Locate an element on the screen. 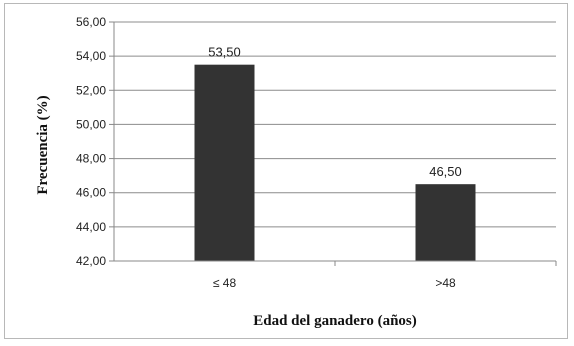 The height and width of the screenshot is (346, 574). y-tick-label: 52,00 is located at coordinates (91, 90).